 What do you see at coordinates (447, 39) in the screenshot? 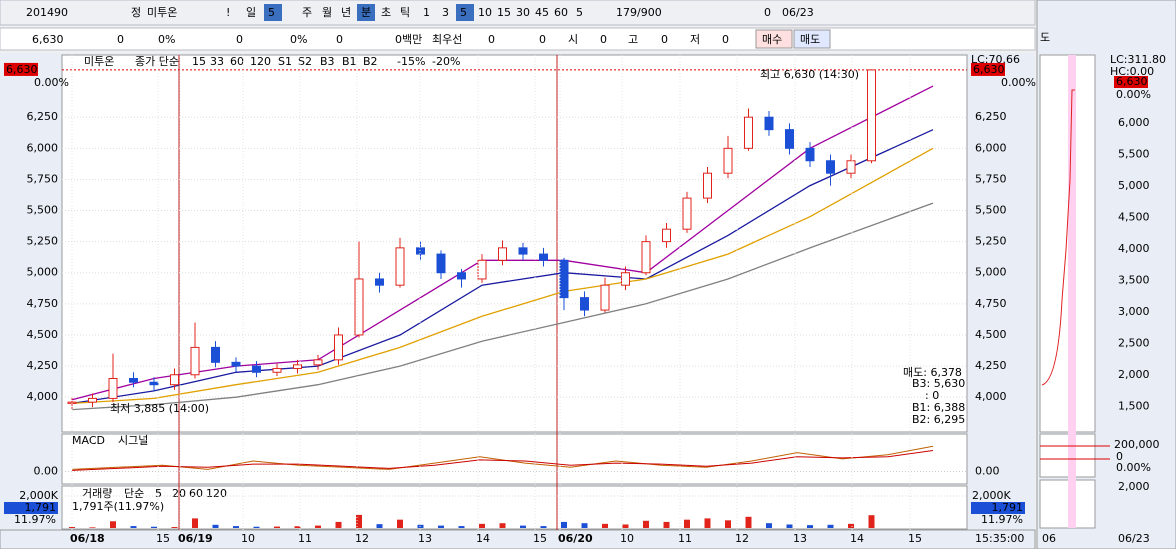
I see `quote-item: 최우선` at bounding box center [447, 39].